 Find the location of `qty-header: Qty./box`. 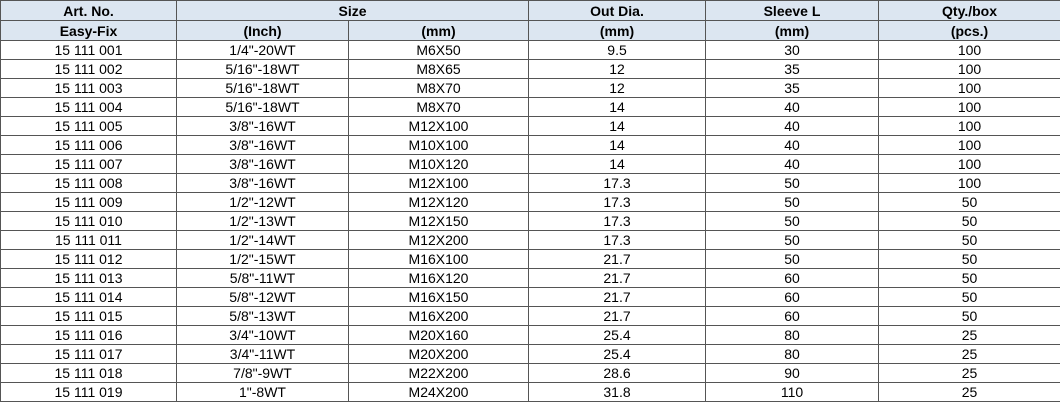

qty-header: Qty./box is located at coordinates (969, 10).